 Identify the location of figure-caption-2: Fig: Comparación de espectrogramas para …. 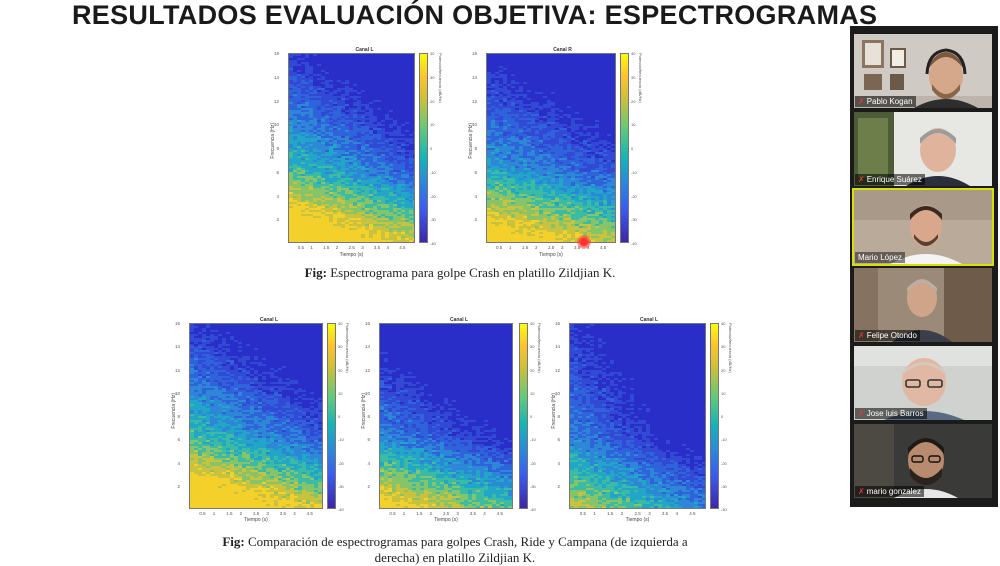
(455, 550).